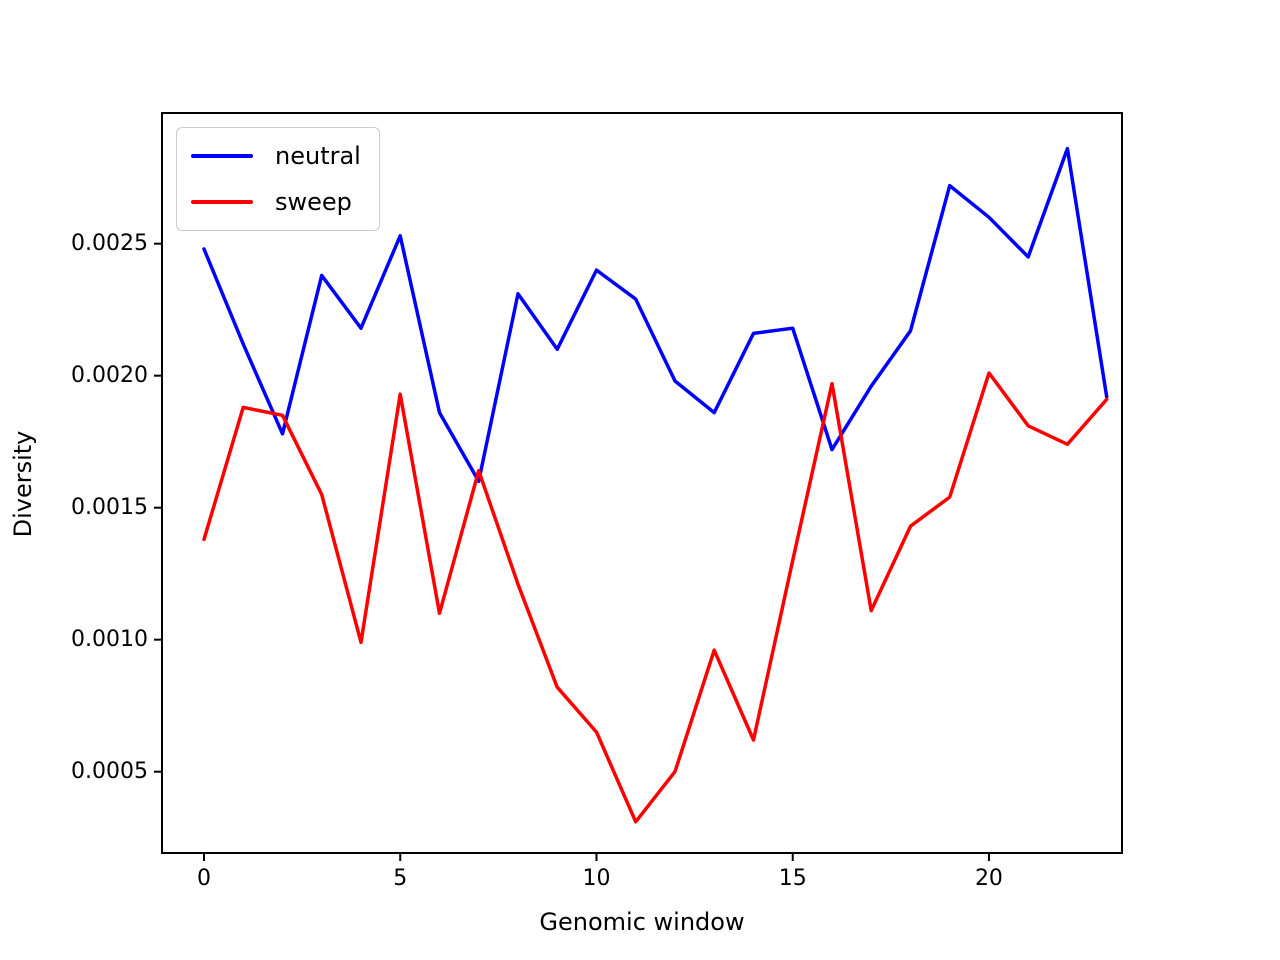 The image size is (1280, 960). I want to click on x-axis-tick-label: 15, so click(792, 878).